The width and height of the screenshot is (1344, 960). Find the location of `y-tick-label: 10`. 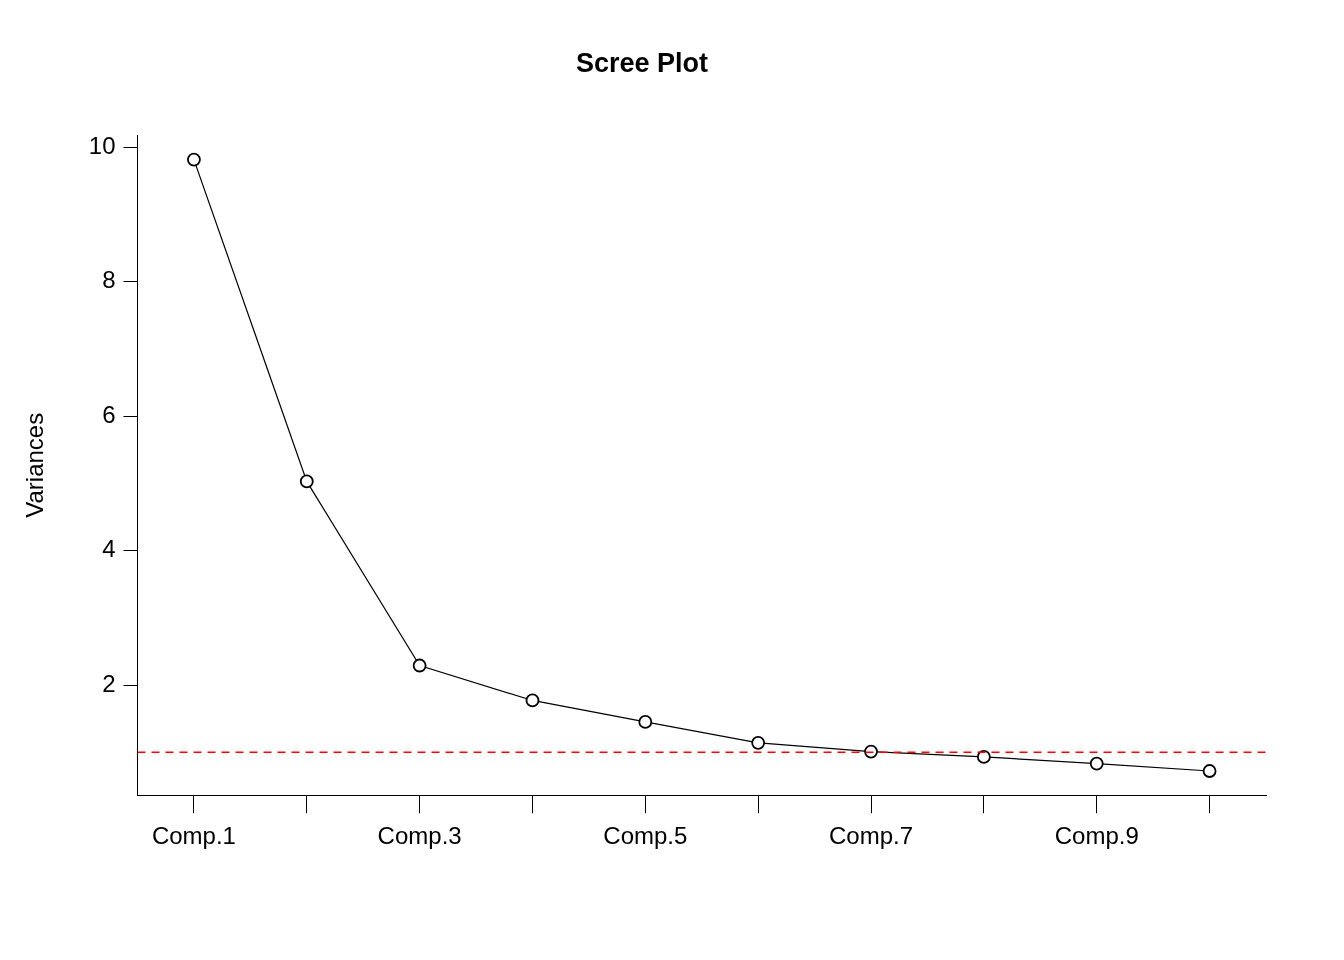

y-tick-label: 10 is located at coordinates (102, 146).